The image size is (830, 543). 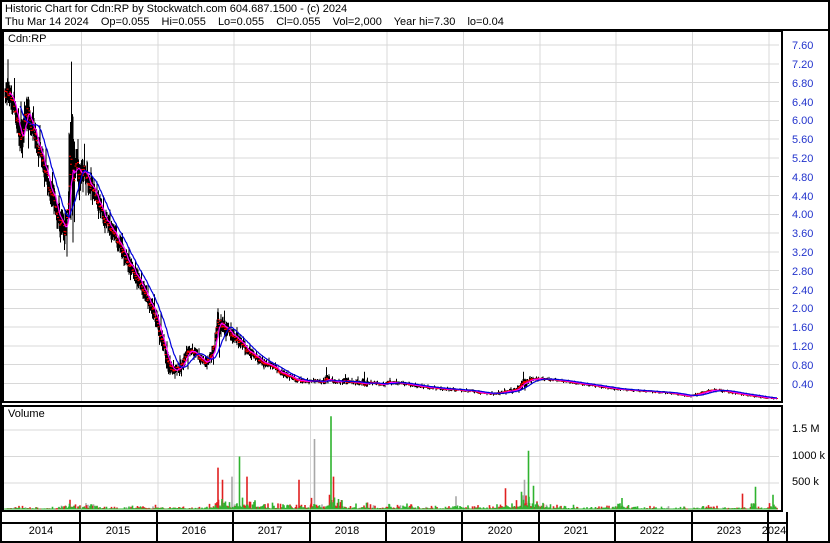 I want to click on quote-year-low: lo=0.04, so click(x=485, y=22).